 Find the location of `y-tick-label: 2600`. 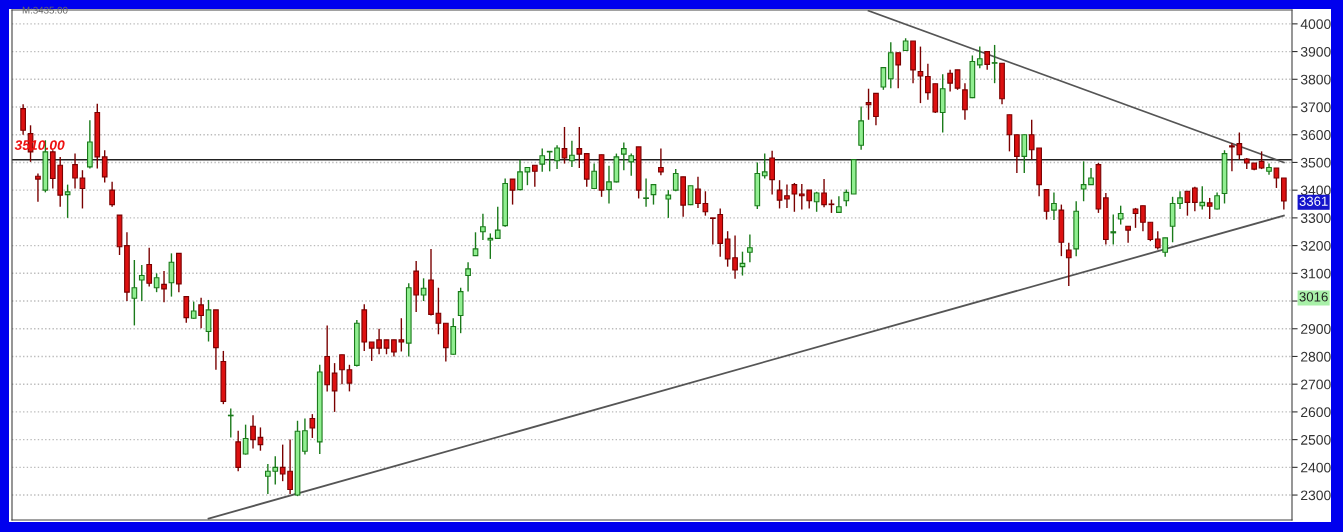

y-tick-label: 2600 is located at coordinates (1316, 412).